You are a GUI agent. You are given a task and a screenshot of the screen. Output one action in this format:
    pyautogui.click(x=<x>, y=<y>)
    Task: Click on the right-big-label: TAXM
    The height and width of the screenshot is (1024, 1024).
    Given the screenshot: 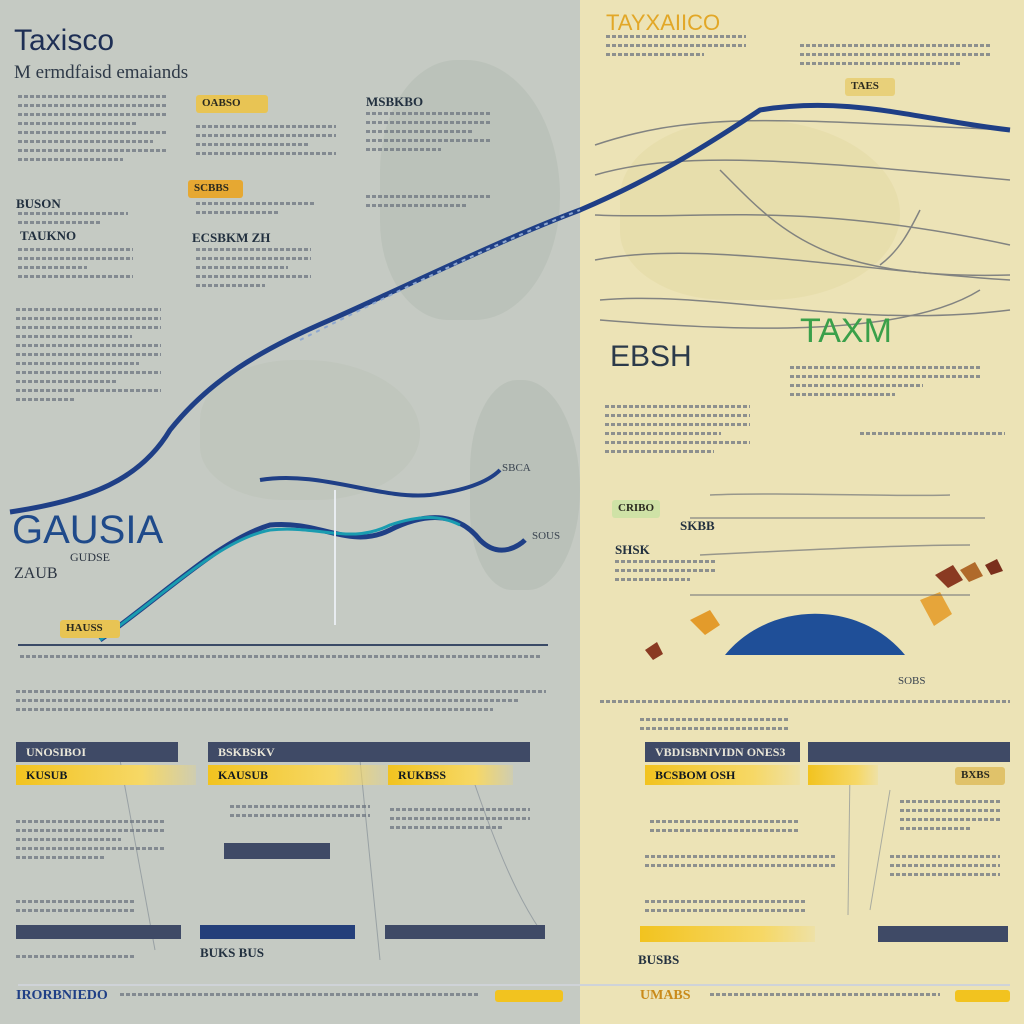 What is the action you would take?
    pyautogui.click(x=846, y=331)
    